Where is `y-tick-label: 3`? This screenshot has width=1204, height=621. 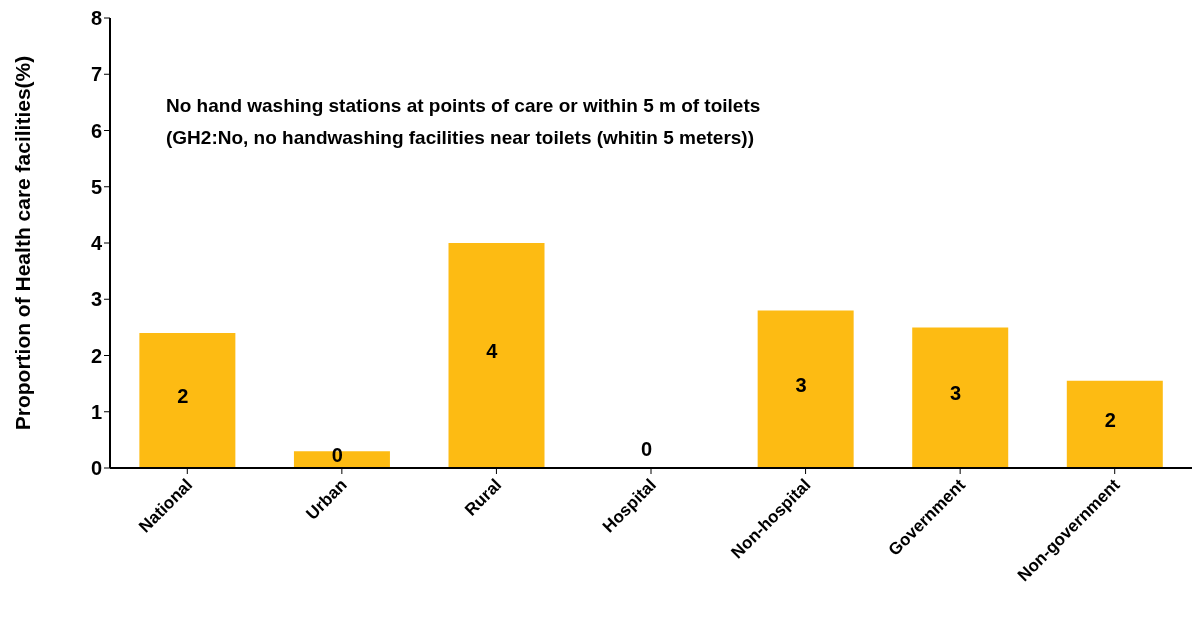
y-tick-label: 3 is located at coordinates (96, 299).